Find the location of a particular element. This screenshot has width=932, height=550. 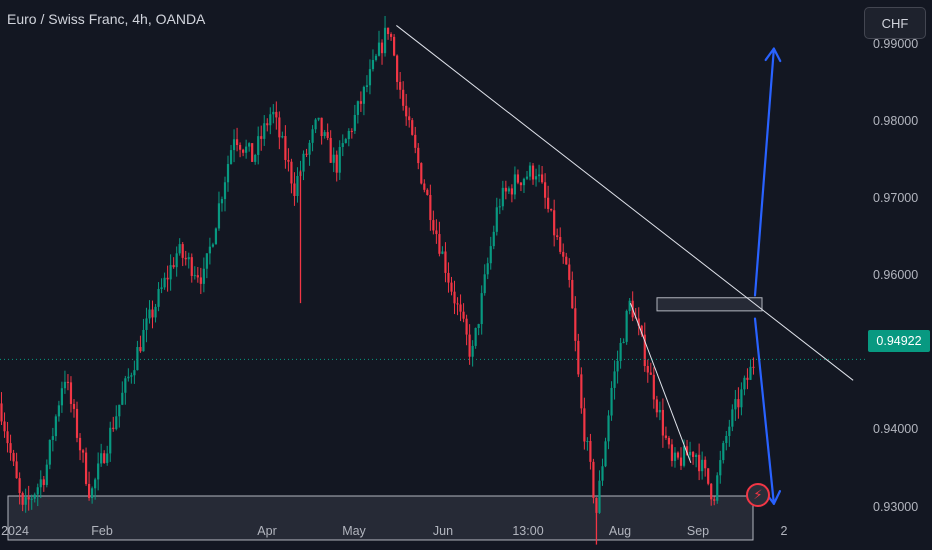

resistance-zone is located at coordinates (709, 304).